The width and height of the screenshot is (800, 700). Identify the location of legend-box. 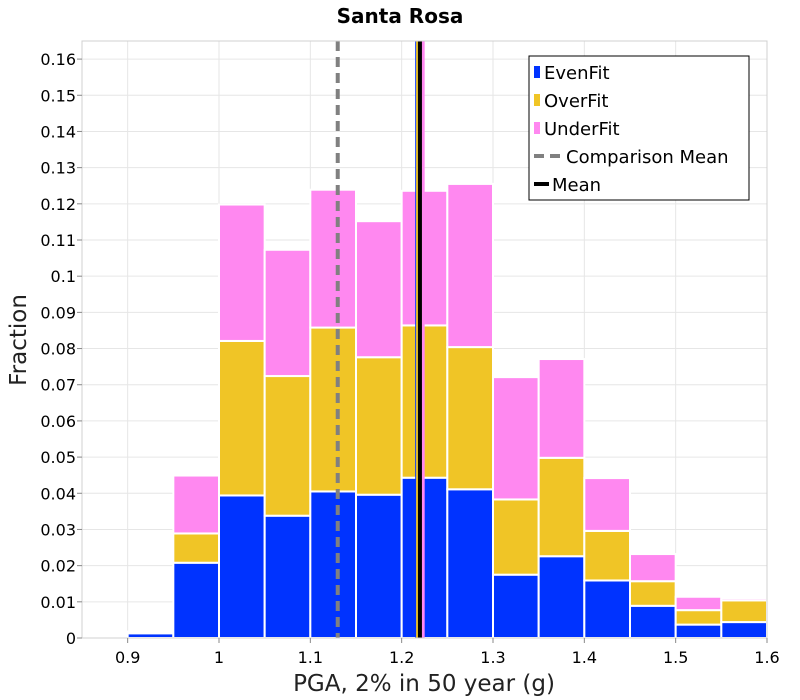
(639, 128).